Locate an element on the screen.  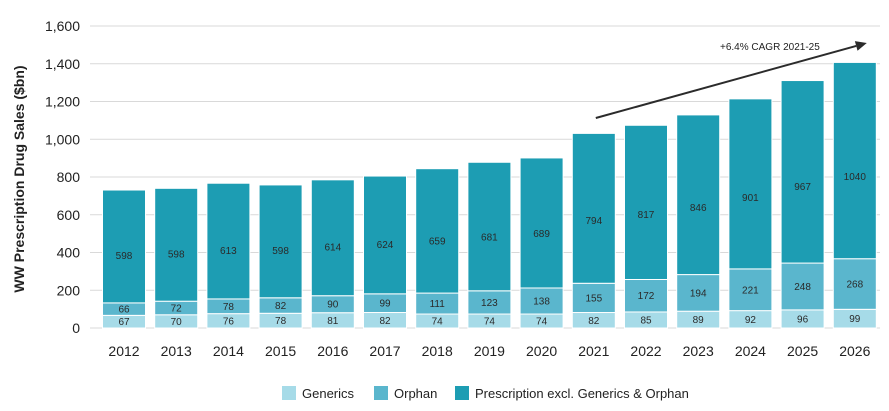
data-label: 689 is located at coordinates (541, 234).